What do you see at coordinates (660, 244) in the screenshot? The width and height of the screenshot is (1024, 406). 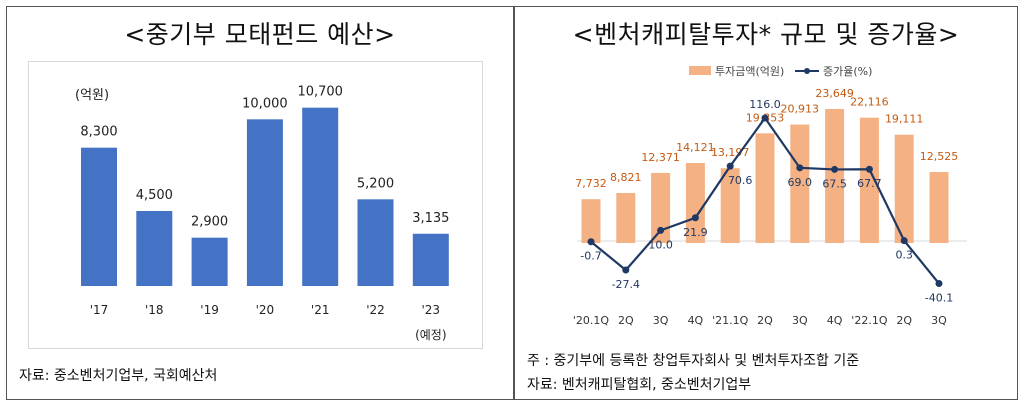 I see `growth-label-2: 10.0` at bounding box center [660, 244].